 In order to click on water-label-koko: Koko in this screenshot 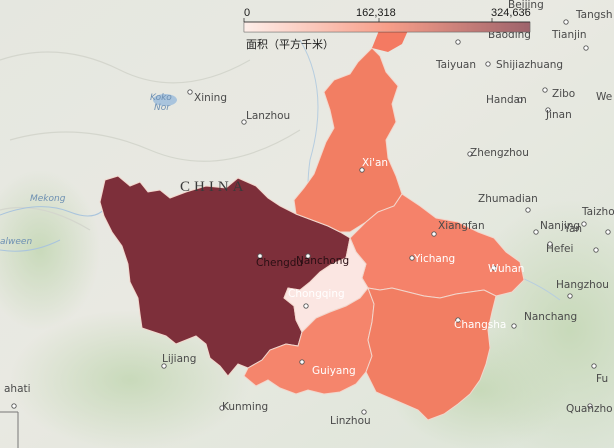, I will do `click(161, 98)`.